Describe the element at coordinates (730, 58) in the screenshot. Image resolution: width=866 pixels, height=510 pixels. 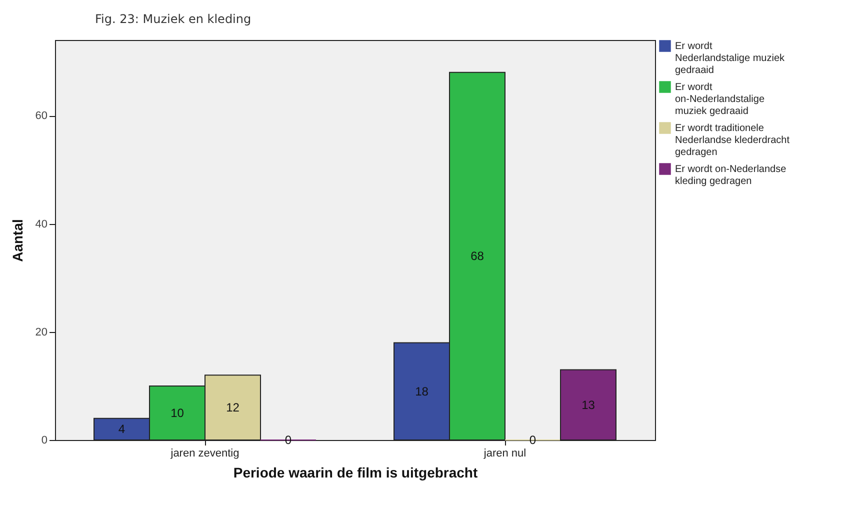
I see `legend-label: Er wordt Nederlandstalige muziek gedraaid` at that location.